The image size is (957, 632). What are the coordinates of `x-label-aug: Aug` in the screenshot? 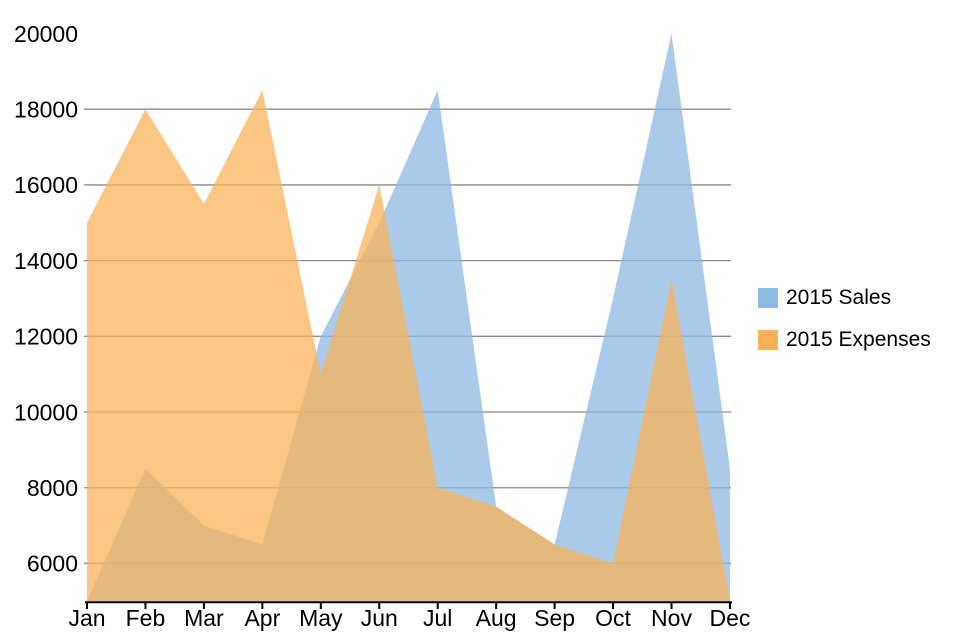 It's located at (496, 618).